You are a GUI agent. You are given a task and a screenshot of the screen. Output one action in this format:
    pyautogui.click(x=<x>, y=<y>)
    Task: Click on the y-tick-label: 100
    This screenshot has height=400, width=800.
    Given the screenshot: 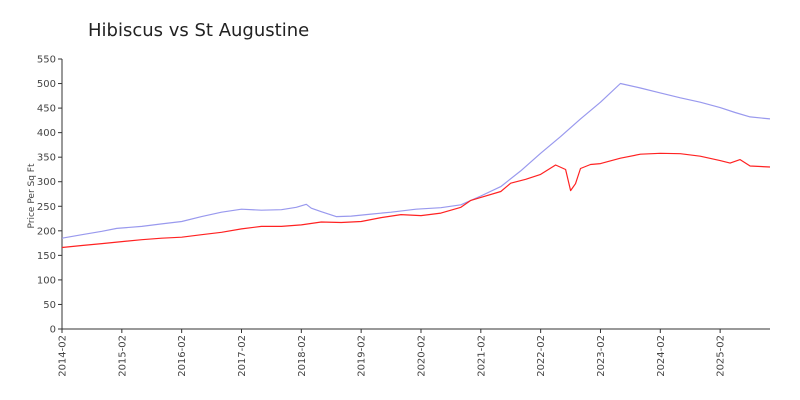 What is the action you would take?
    pyautogui.click(x=46, y=280)
    